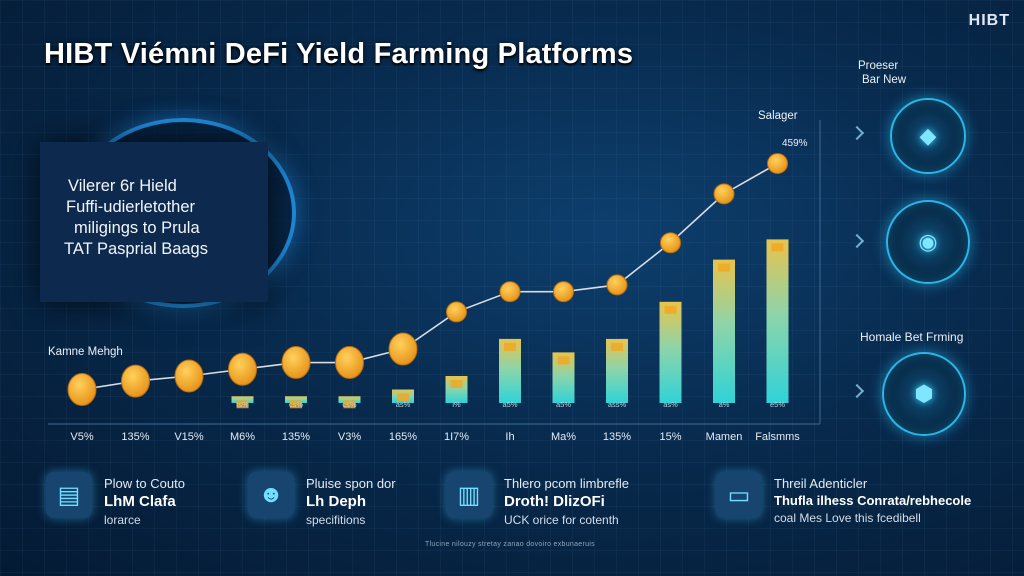  Describe the element at coordinates (670, 437) in the screenshot. I see `x-tick-label: 15%` at that location.